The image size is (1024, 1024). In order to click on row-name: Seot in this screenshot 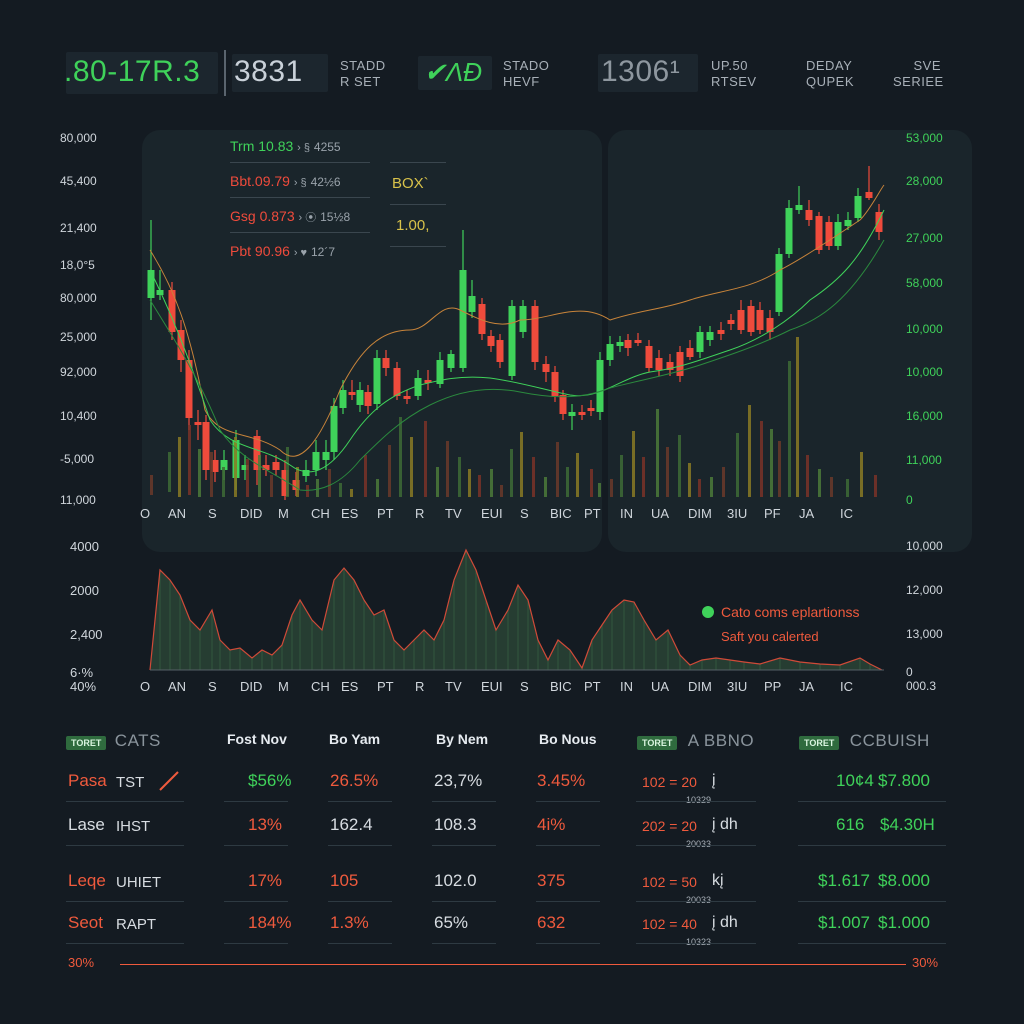, I will do `click(85, 922)`.